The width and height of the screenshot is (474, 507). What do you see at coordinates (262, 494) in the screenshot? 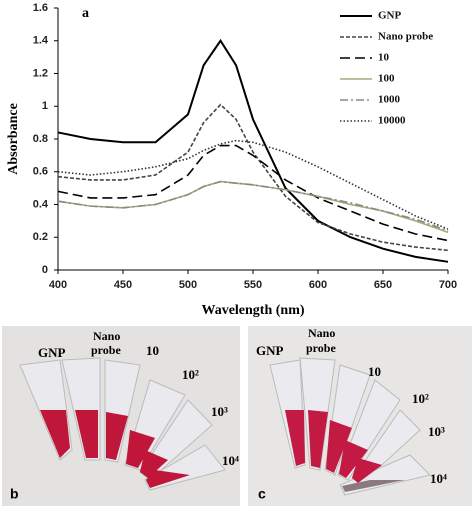
I see `panel-label: c` at bounding box center [262, 494].